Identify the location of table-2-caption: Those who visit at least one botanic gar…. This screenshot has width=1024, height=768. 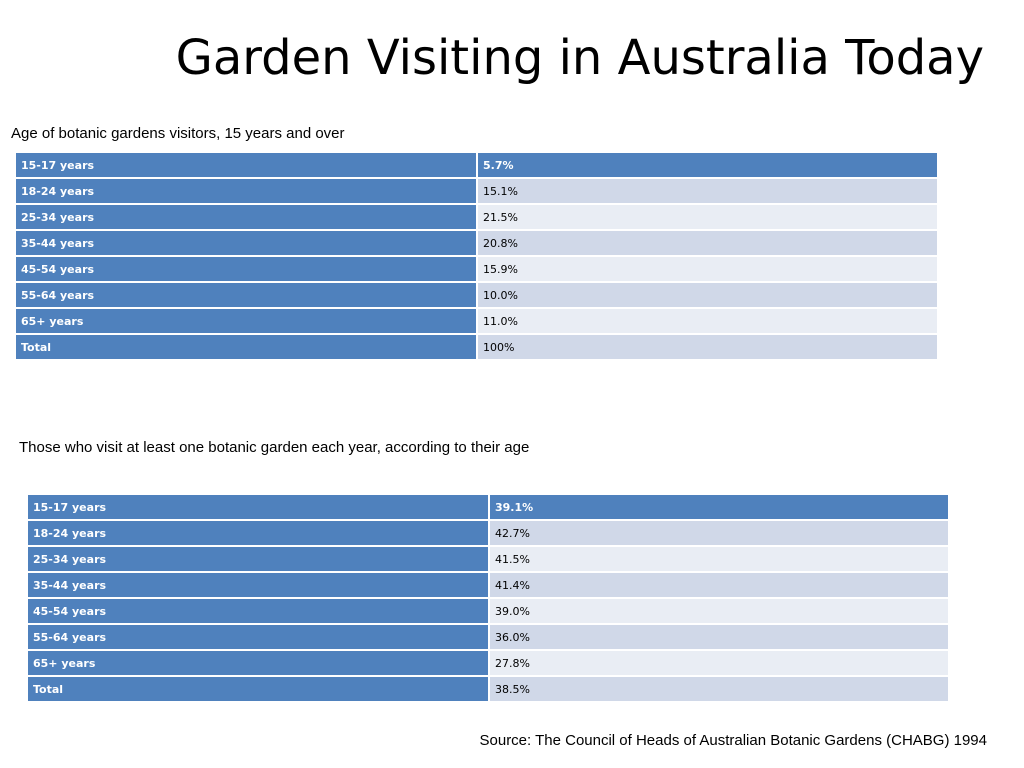
(274, 447).